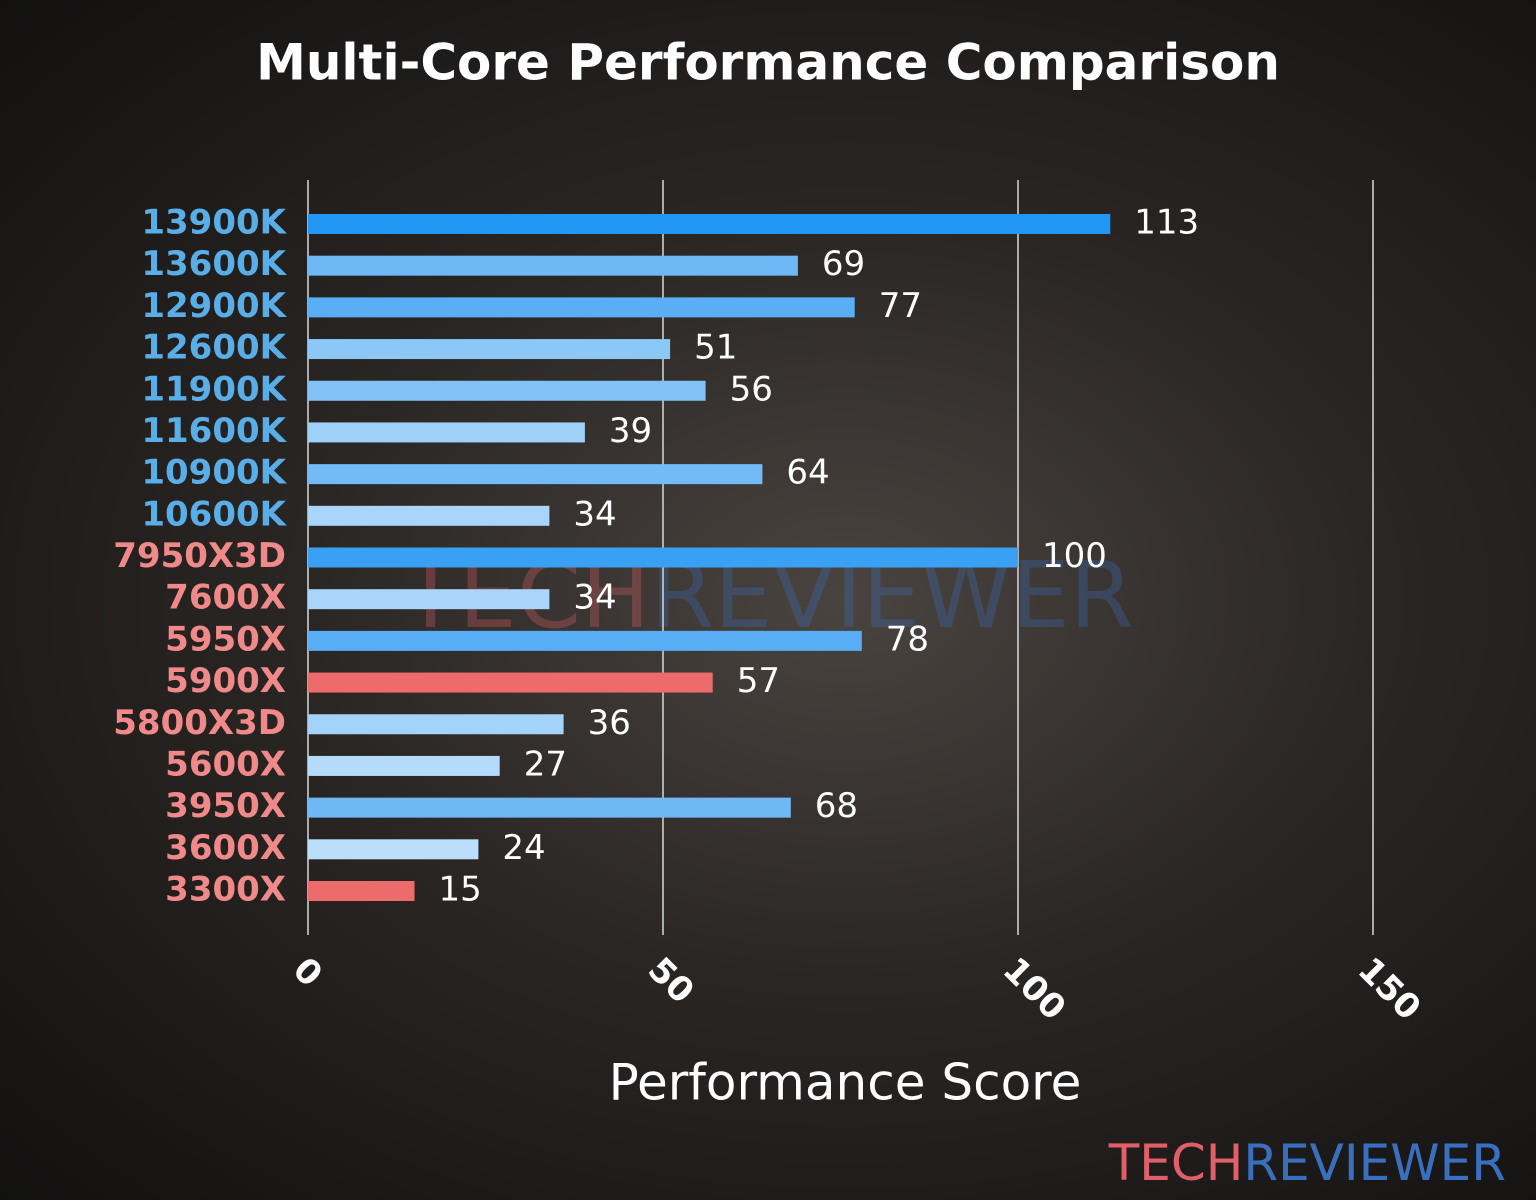 The image size is (1536, 1200). I want to click on value-label: 113, so click(1166, 223).